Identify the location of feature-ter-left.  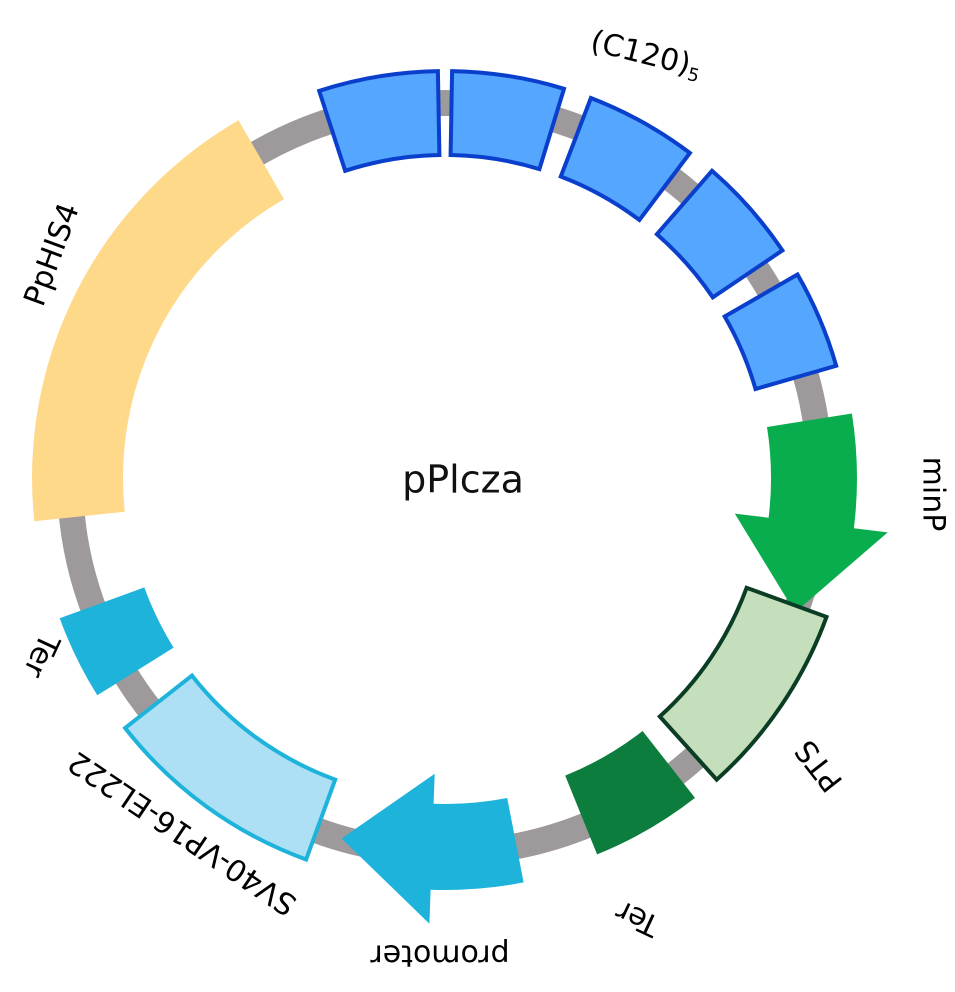
(116, 641).